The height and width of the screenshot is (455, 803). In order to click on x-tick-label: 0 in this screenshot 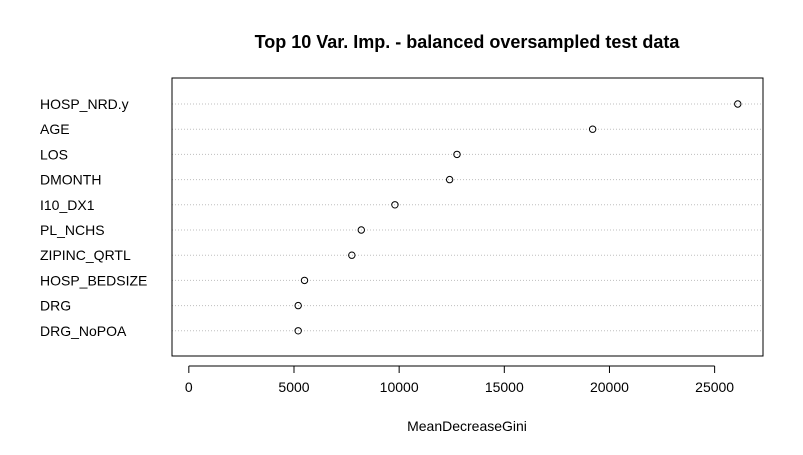, I will do `click(189, 387)`.